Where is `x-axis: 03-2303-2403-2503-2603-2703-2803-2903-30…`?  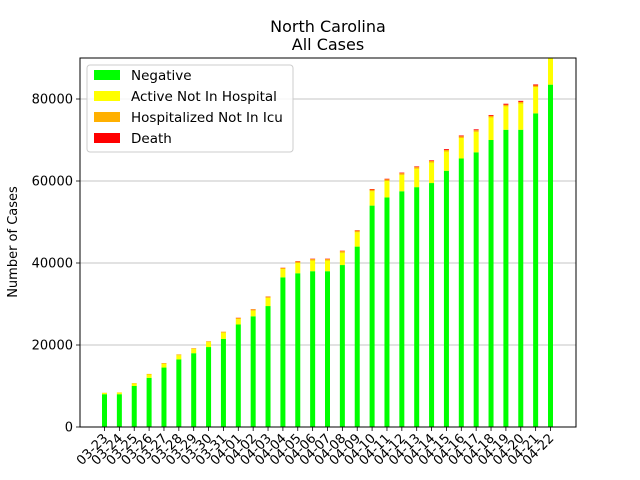
x-axis: 03-2303-2403-2503-2603-2703-2803-2903-30… is located at coordinates (315, 448).